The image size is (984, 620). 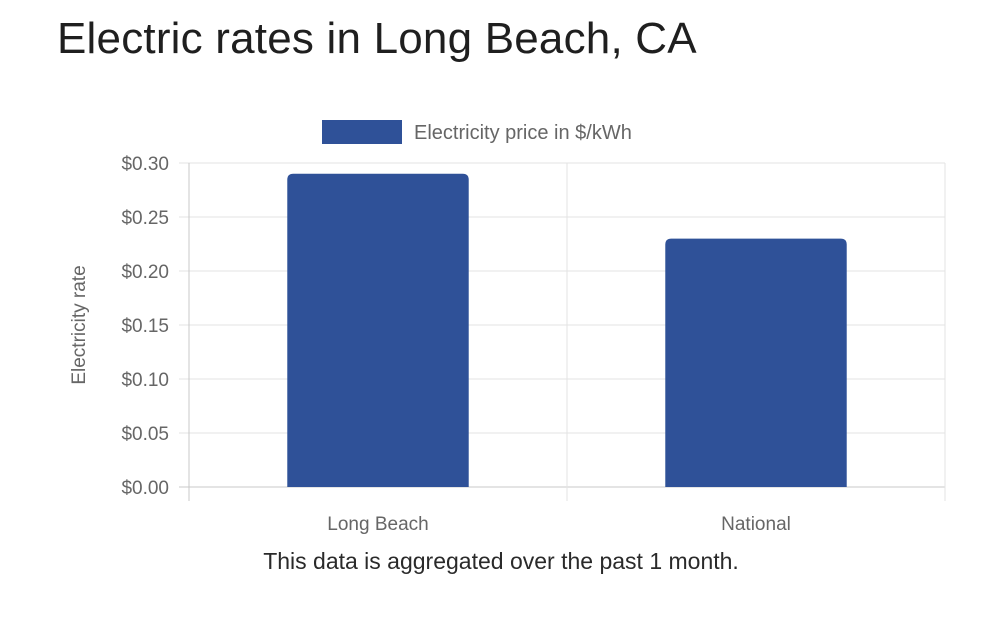 I want to click on legend-swatch, so click(x=362, y=132).